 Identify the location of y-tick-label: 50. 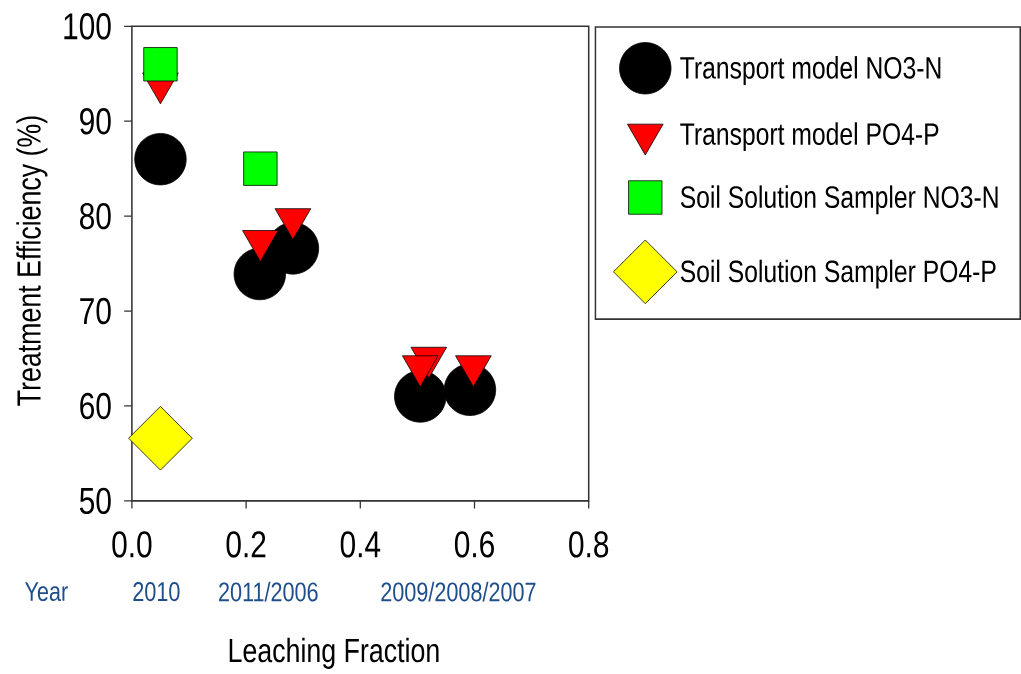
(95, 501).